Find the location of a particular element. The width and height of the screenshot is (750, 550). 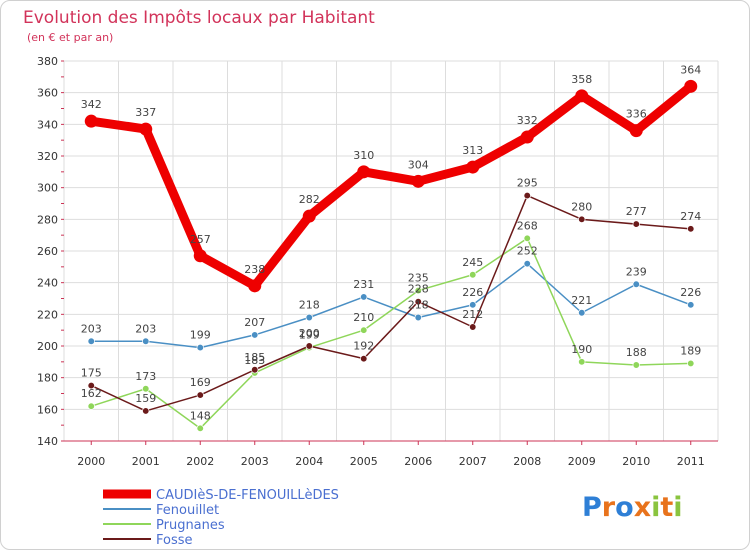

data-label: 207 is located at coordinates (254, 322).